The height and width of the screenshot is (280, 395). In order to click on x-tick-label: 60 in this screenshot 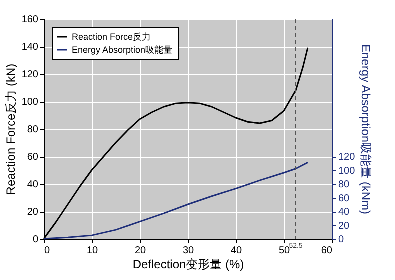, I will do `click(327, 251)`.